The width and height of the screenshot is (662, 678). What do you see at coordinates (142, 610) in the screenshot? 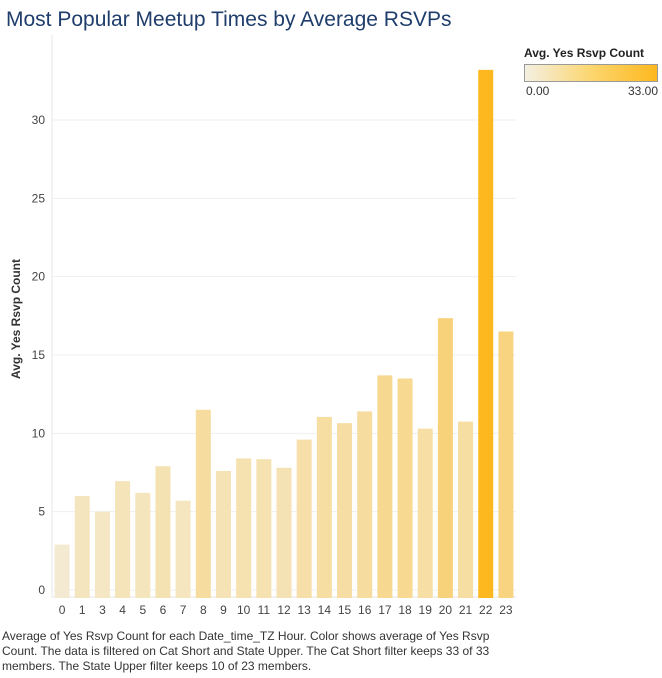
I see `x-tick-label: 5` at bounding box center [142, 610].